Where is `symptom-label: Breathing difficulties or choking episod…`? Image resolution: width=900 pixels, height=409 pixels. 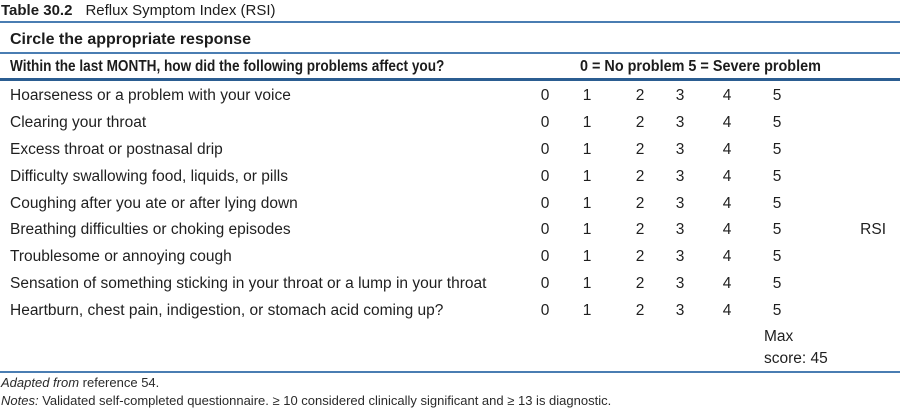
symptom-label: Breathing difficulties or choking episod… is located at coordinates (150, 230).